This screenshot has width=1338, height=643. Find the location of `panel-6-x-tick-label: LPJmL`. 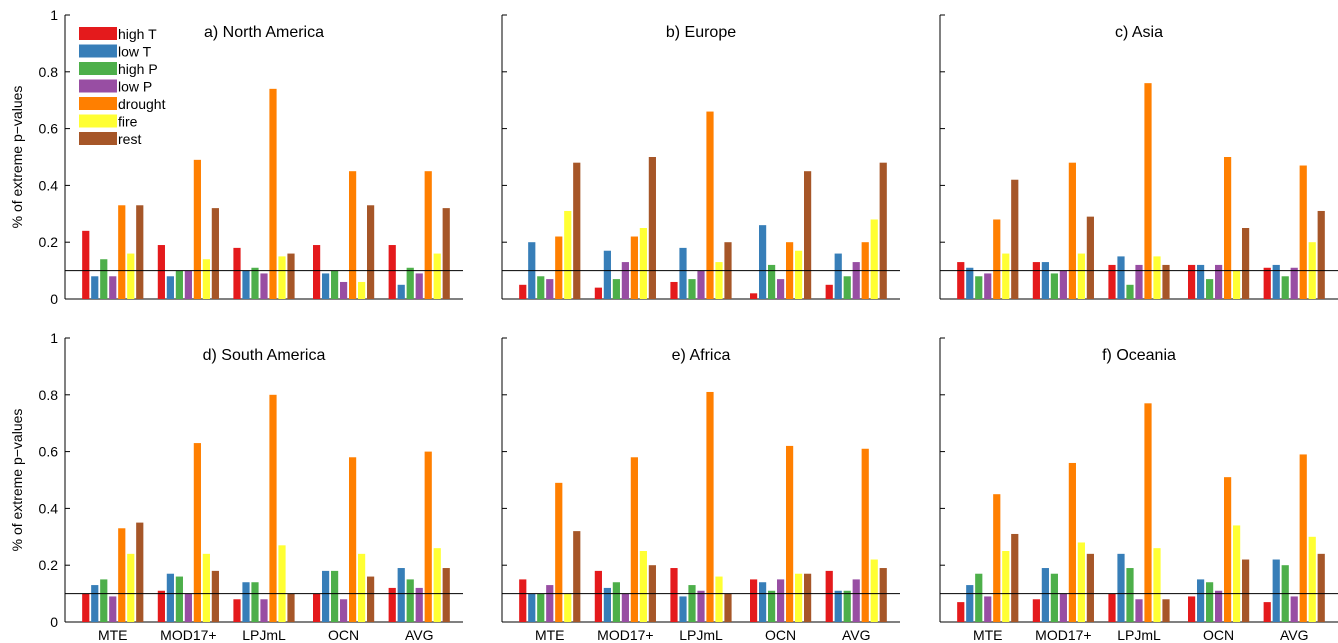

panel-6-x-tick-label: LPJmL is located at coordinates (1139, 635).